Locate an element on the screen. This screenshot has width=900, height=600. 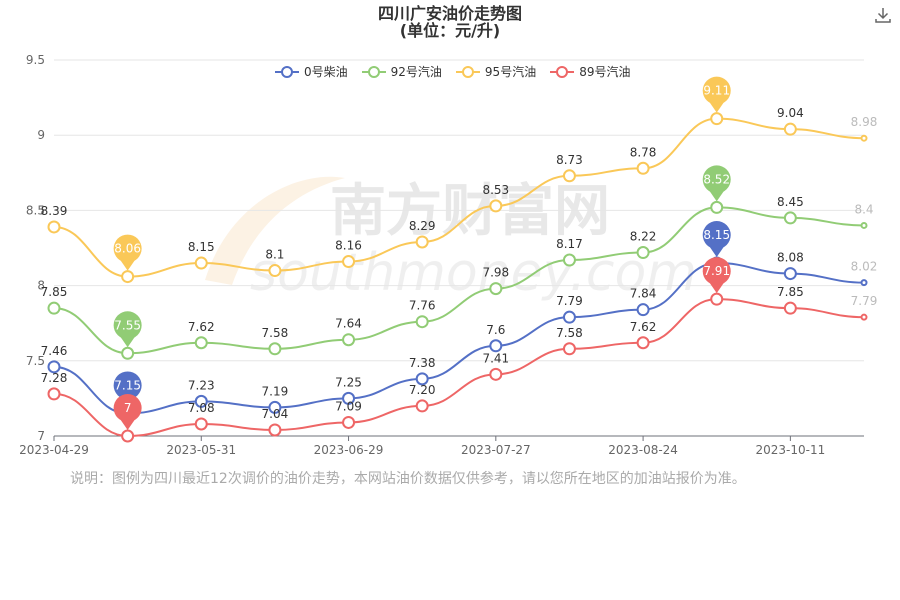
data-label: 7.23 is located at coordinates (201, 385).